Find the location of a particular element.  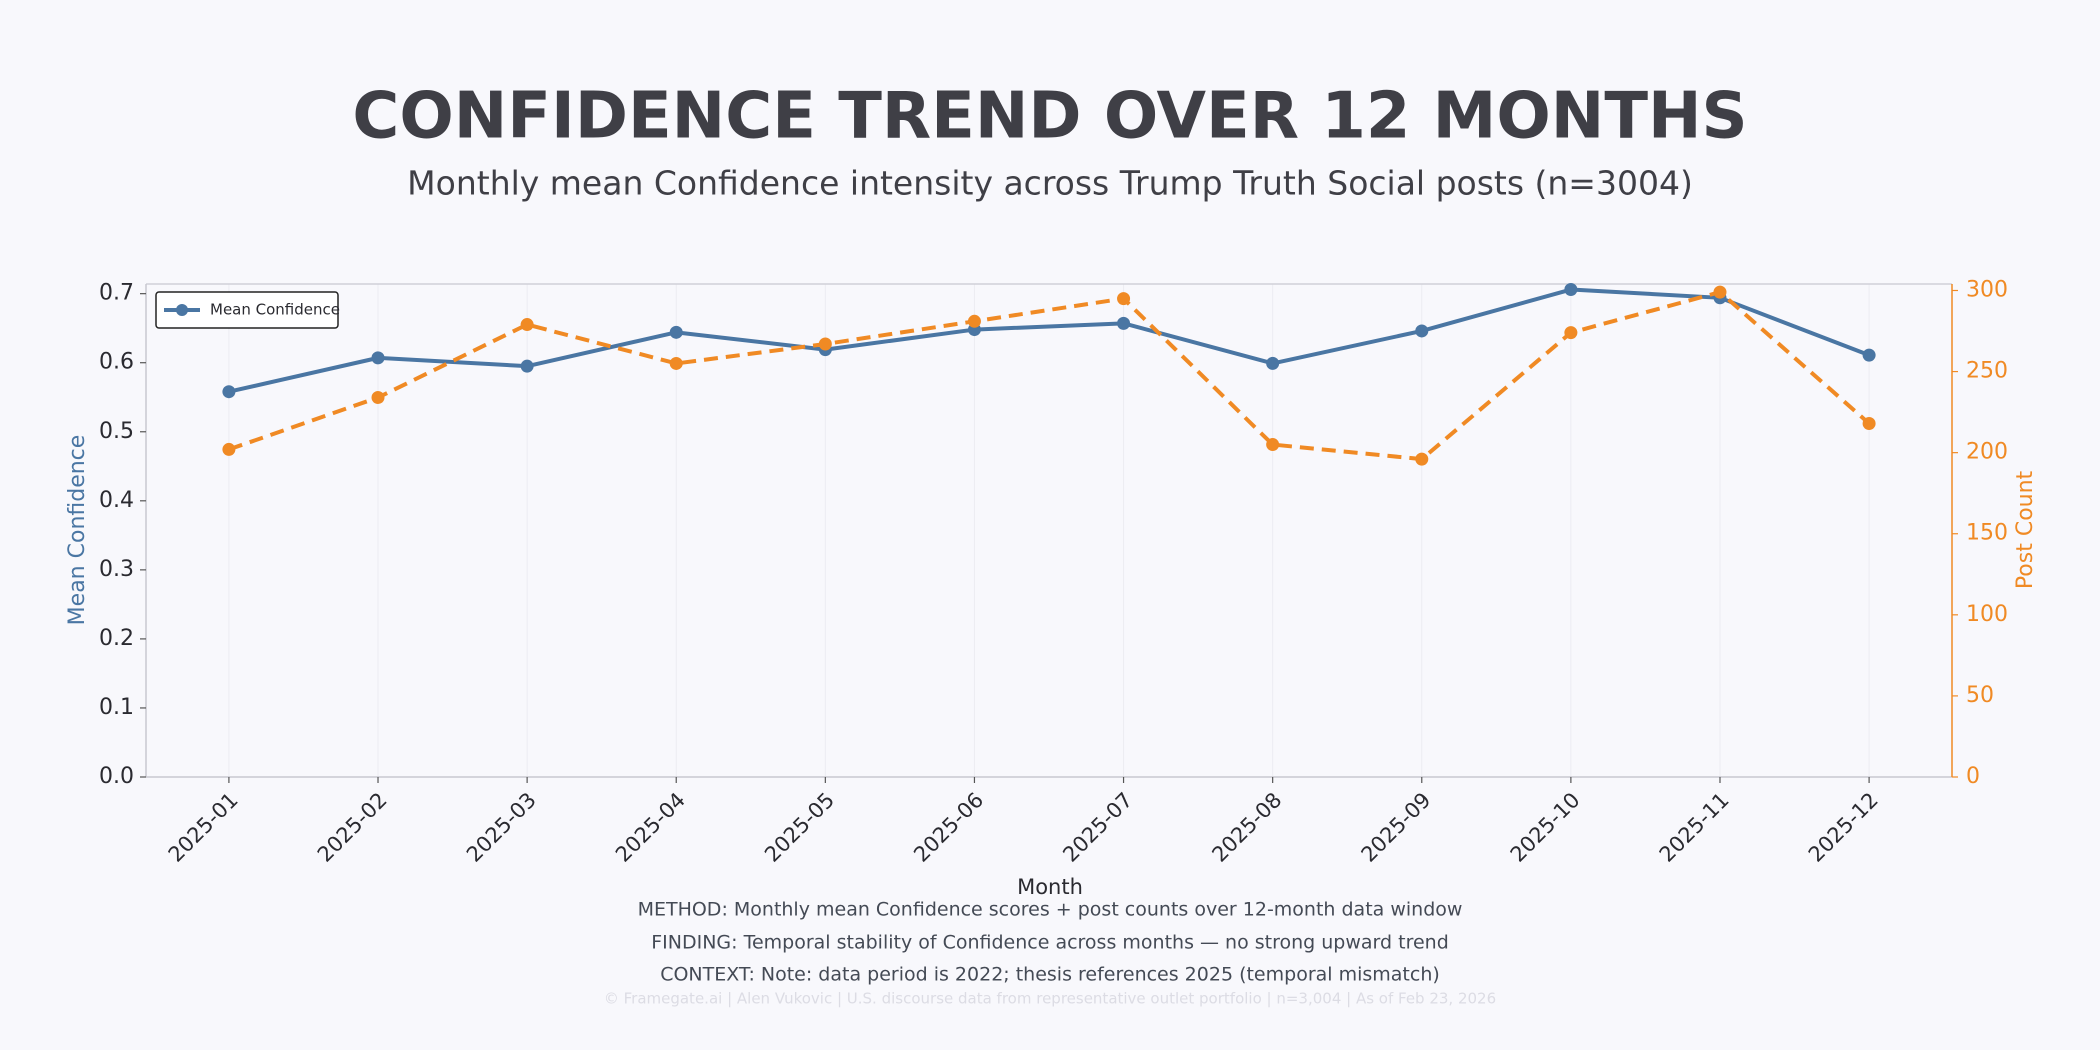

y-tick-label: 0.2 is located at coordinates (116, 638).